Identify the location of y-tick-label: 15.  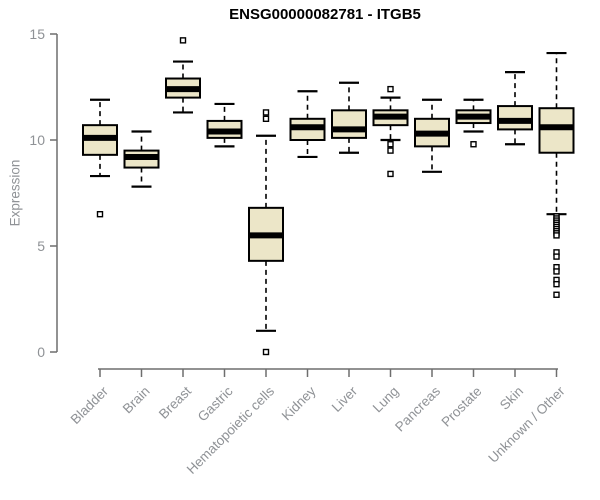
(37, 34).